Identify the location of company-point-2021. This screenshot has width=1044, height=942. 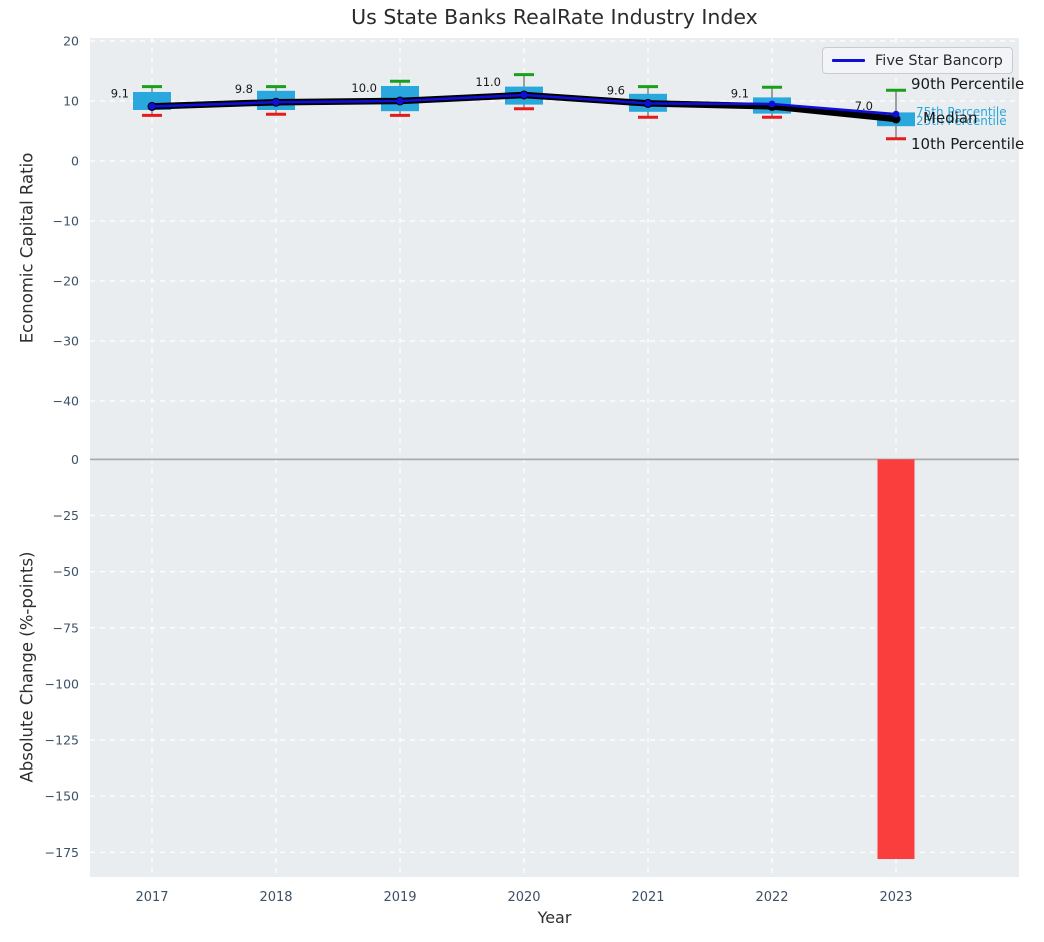
(648, 103).